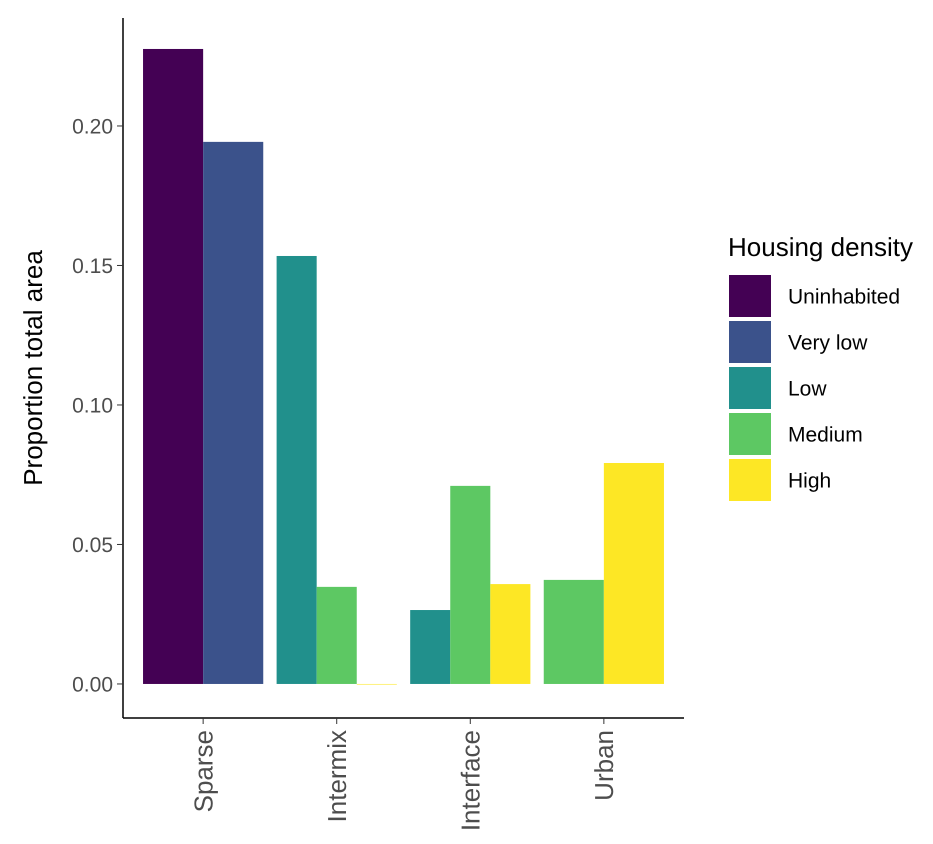 The image size is (933, 844). Describe the element at coordinates (92, 126) in the screenshot. I see `y-tick-label: 0.20` at that location.